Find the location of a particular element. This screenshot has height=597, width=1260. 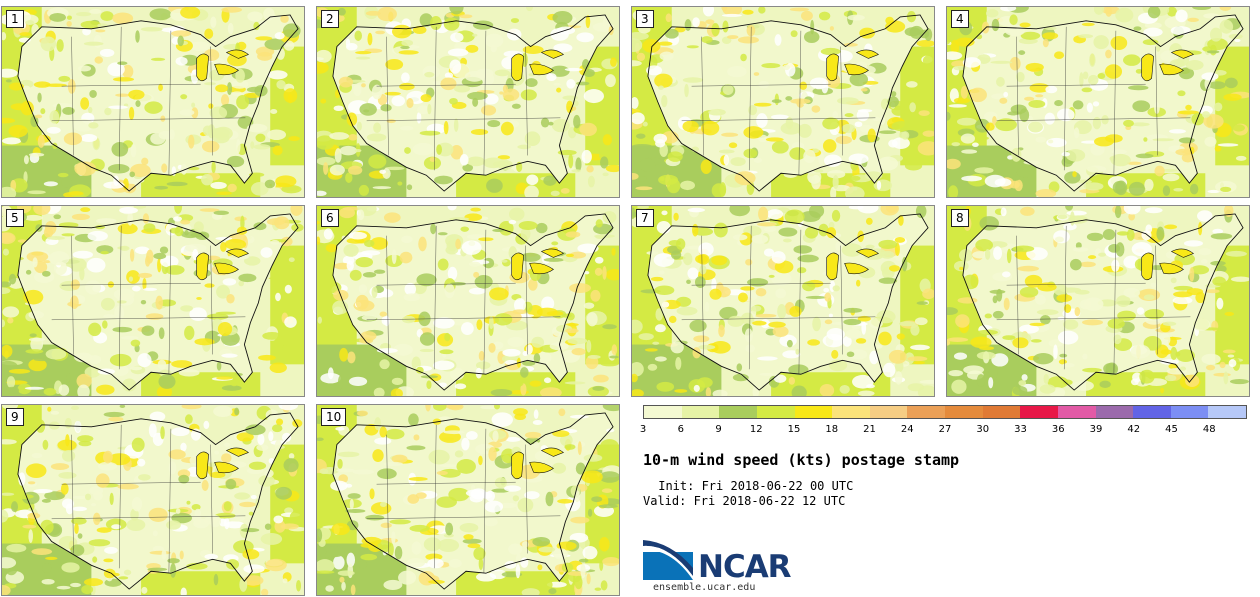

colorbar-tick-label: 33 is located at coordinates (1020, 429).